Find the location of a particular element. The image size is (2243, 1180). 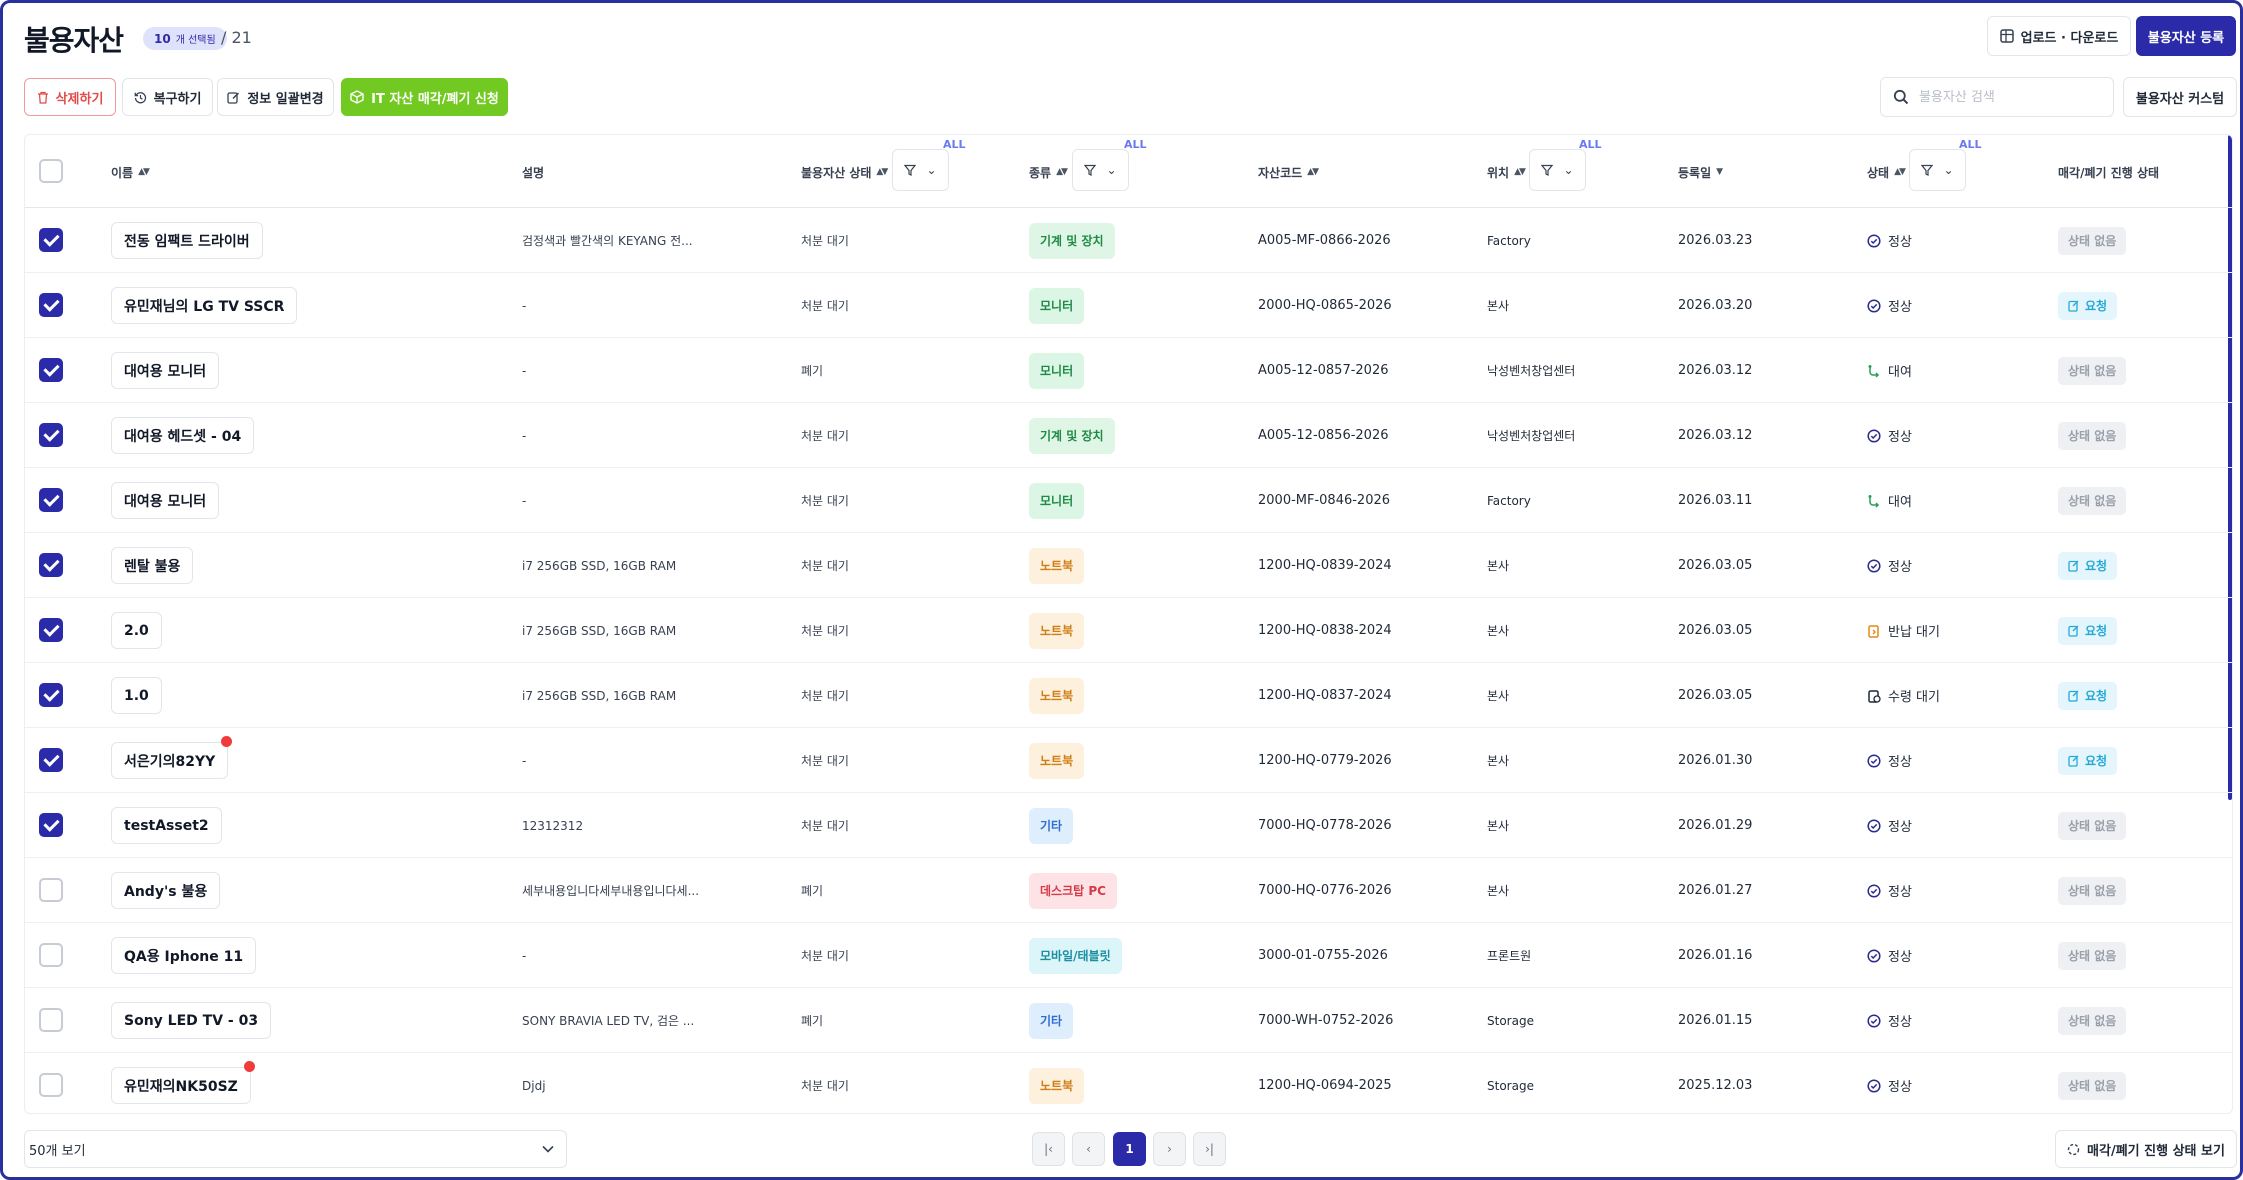

last-page-button: ›| is located at coordinates (1209, 1149).